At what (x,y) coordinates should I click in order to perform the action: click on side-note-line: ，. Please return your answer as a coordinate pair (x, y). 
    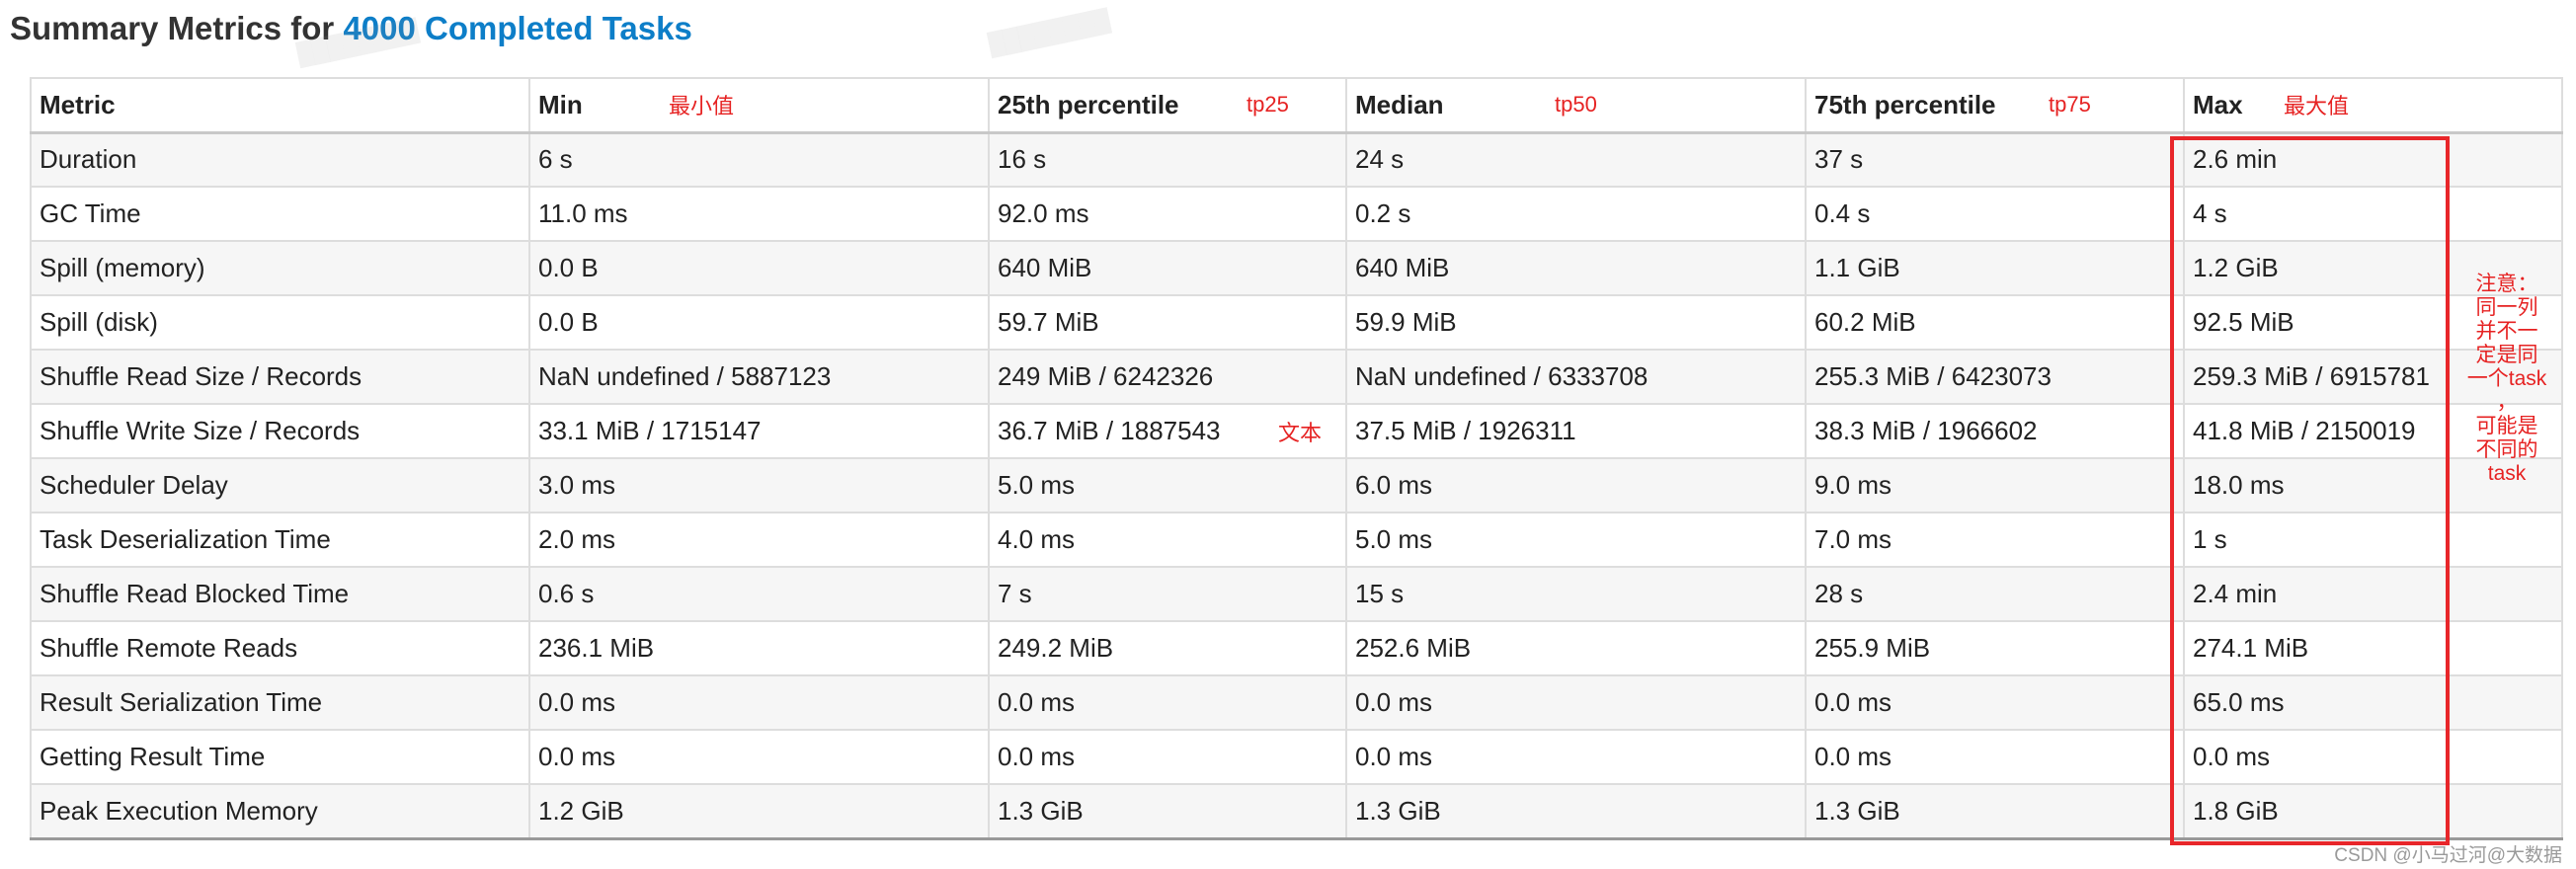
    Looking at the image, I should click on (2507, 403).